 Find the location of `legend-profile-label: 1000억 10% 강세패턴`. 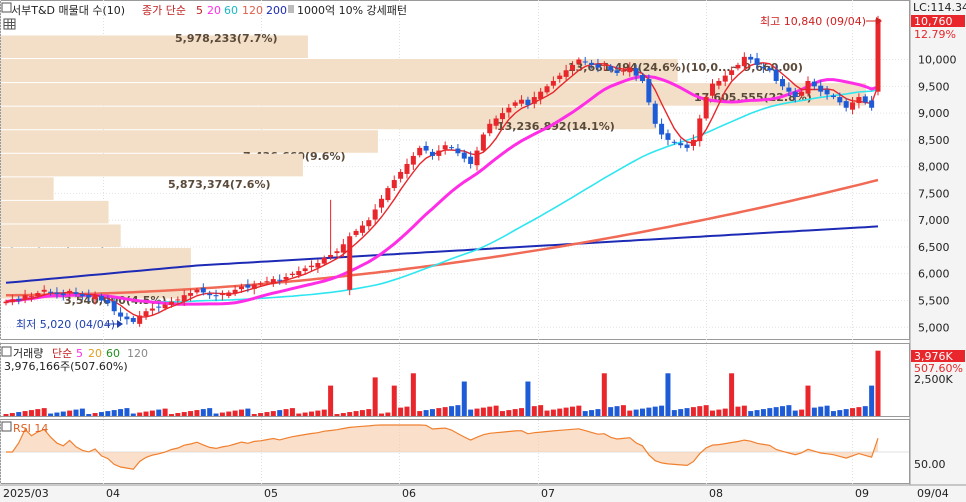

legend-profile-label: 1000억 10% 강세패턴 is located at coordinates (352, 10).